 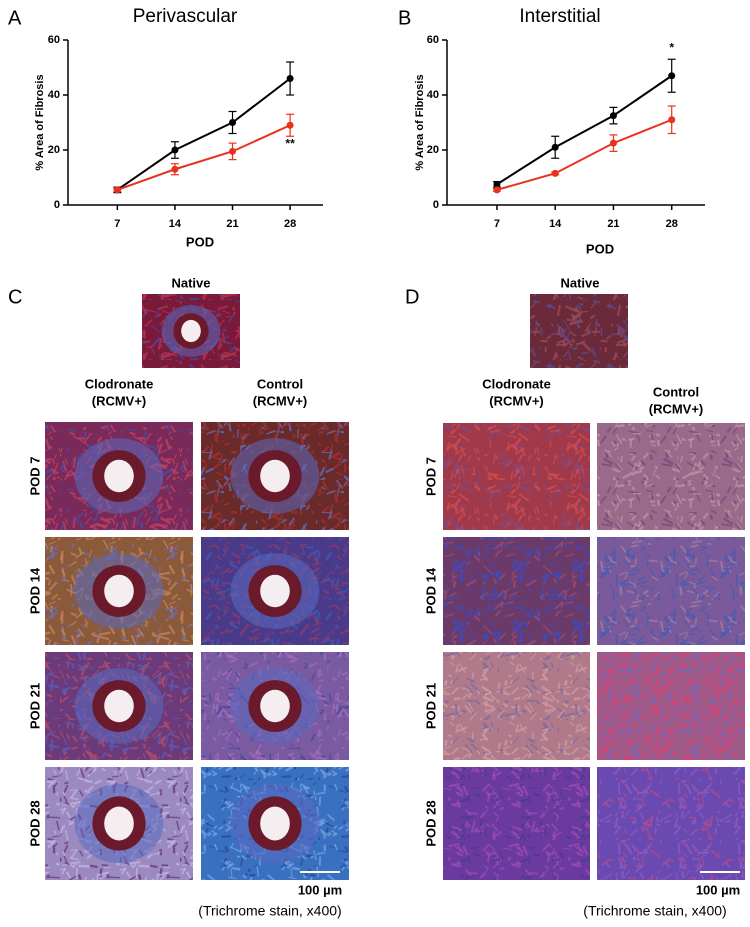 I want to click on annotation: **, so click(x=290, y=144).